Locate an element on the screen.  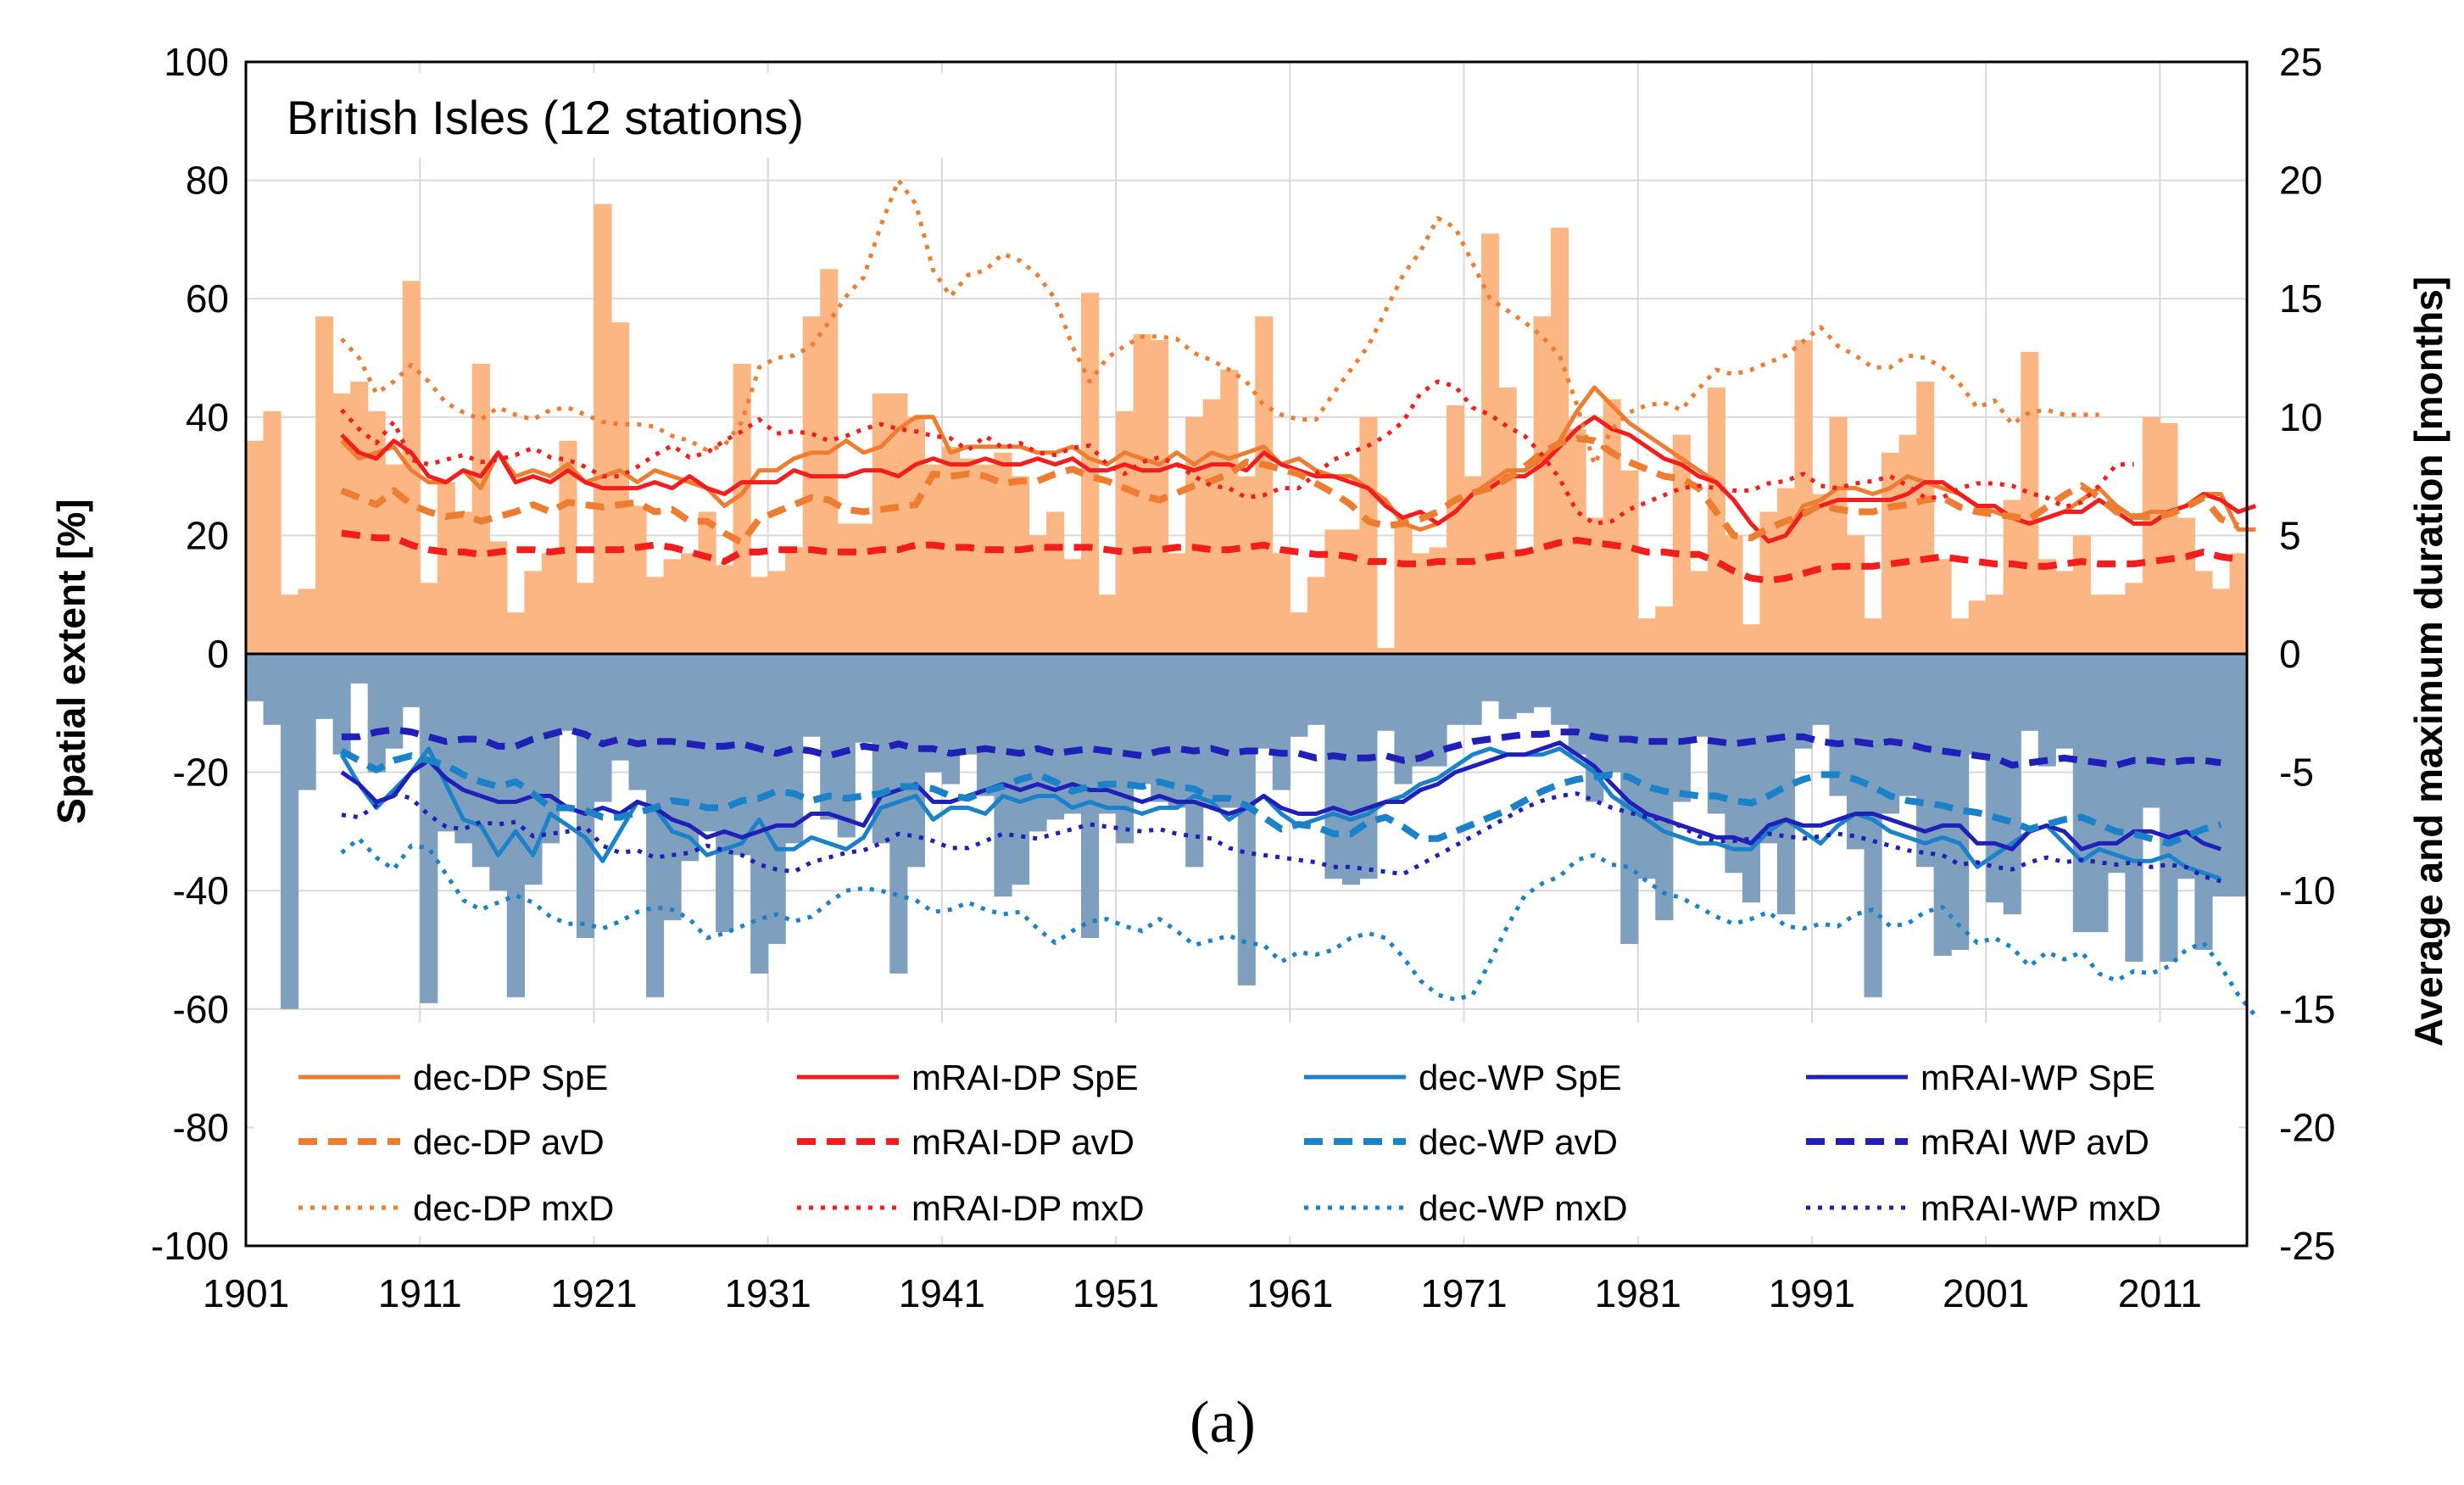
y-right-tick-label: -20 is located at coordinates (2307, 1127).